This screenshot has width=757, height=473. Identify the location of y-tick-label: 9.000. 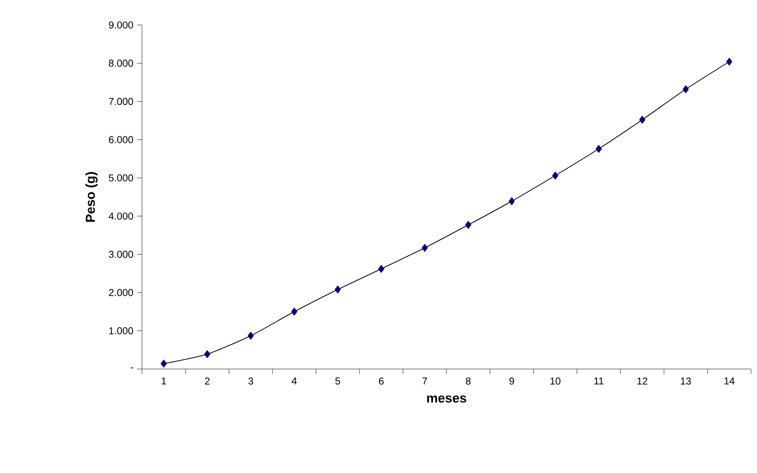
(121, 25).